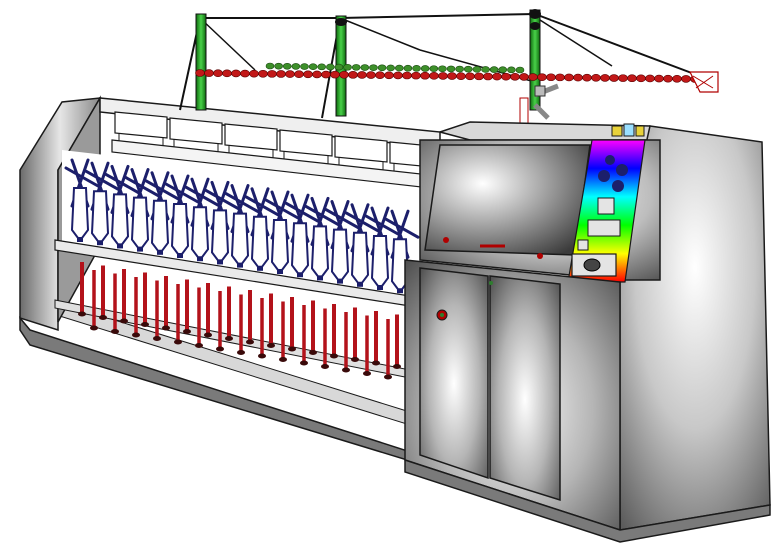 Image resolution: width=784 pixels, height=553 pixels. I want to click on gantry-mast-left, so click(201, 62).